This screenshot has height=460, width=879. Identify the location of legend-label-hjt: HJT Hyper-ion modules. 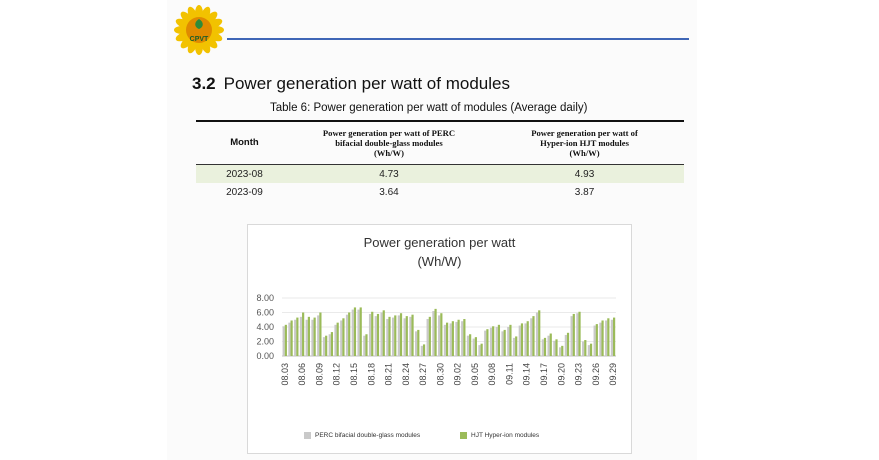
(505, 435).